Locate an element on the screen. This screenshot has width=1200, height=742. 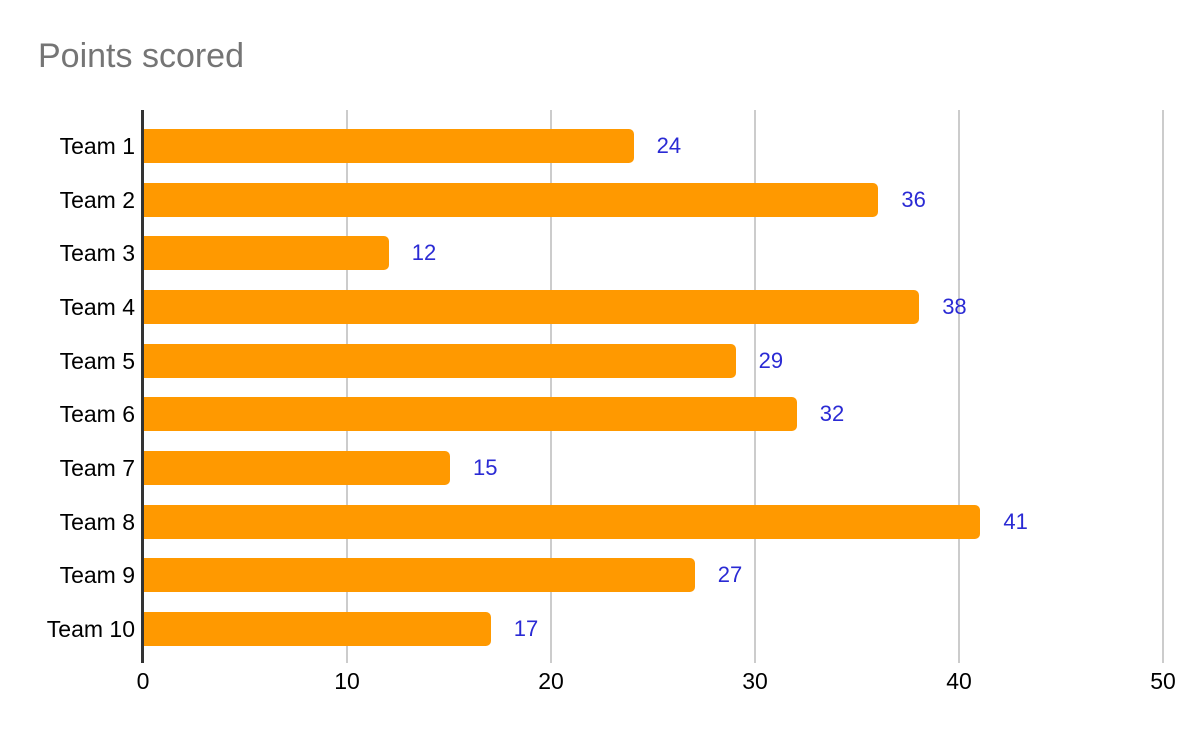
value-label-team-4: 38 is located at coordinates (954, 306).